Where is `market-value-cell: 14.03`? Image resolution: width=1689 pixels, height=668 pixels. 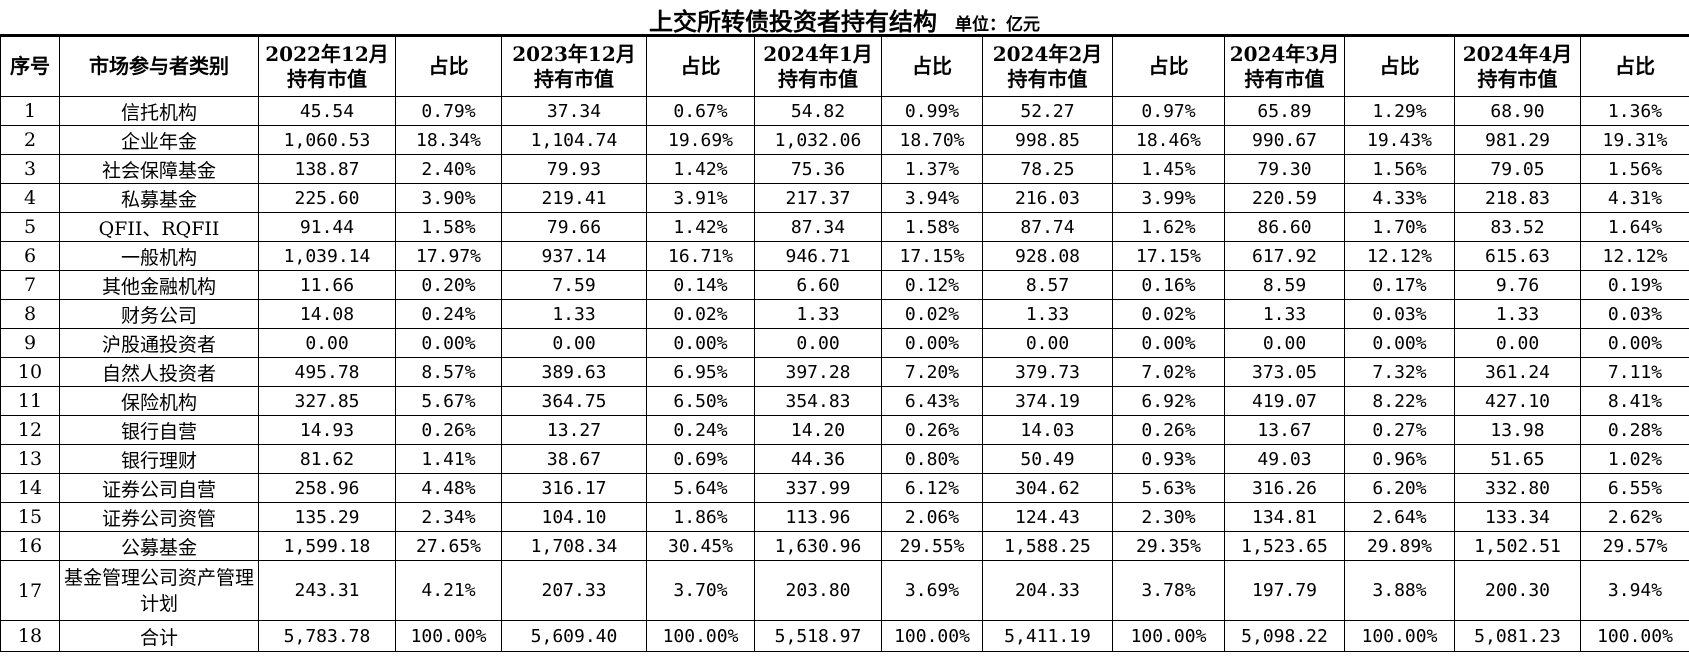
market-value-cell: 14.03 is located at coordinates (1047, 430).